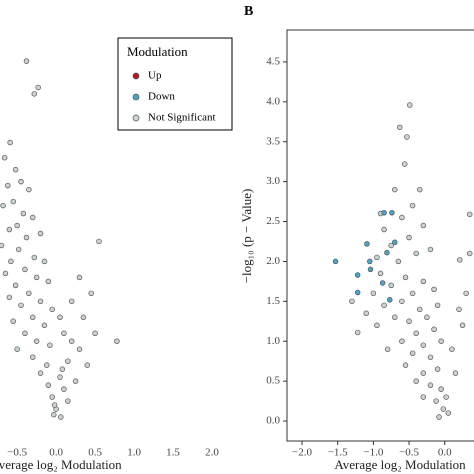  Describe the element at coordinates (273, 61) in the screenshot. I see `y-tick-label: 4.5` at that location.